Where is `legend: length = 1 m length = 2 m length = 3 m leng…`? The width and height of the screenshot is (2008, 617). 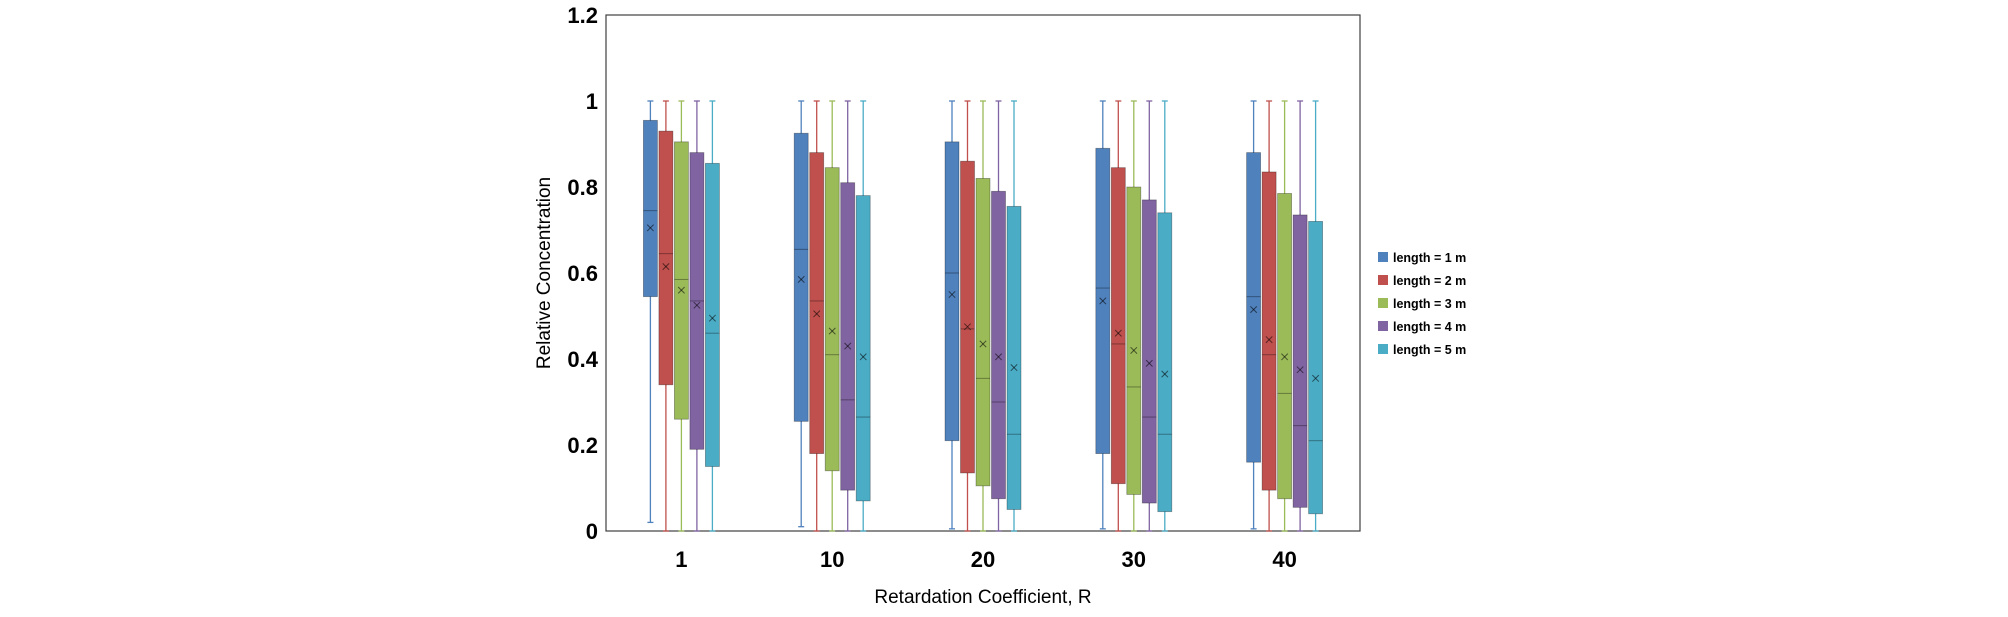 legend: length = 1 m length = 2 m length = 3 m leng… is located at coordinates (1422, 304).